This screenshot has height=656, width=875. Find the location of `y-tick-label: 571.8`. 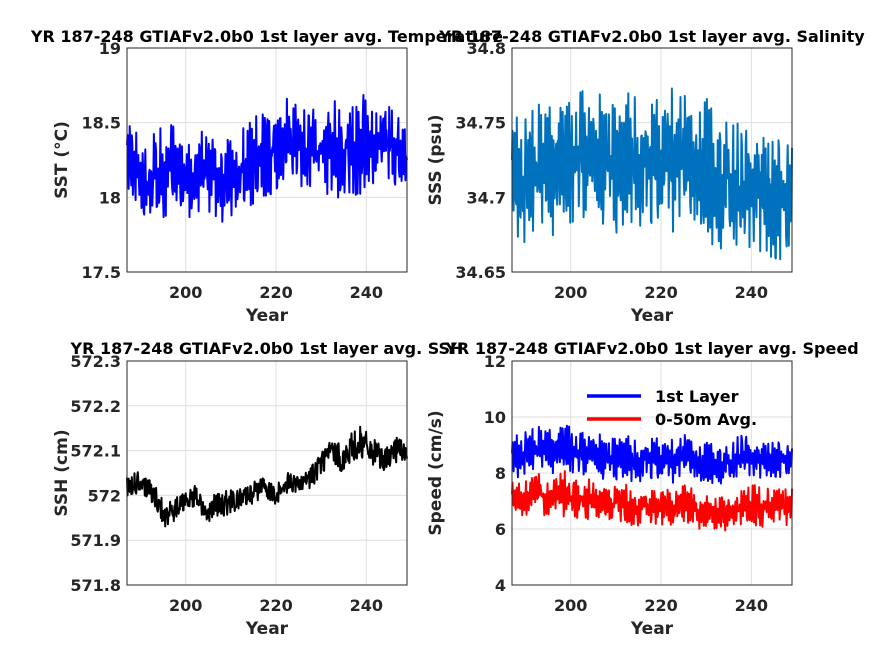

y-tick-label: 571.8 is located at coordinates (95, 585).